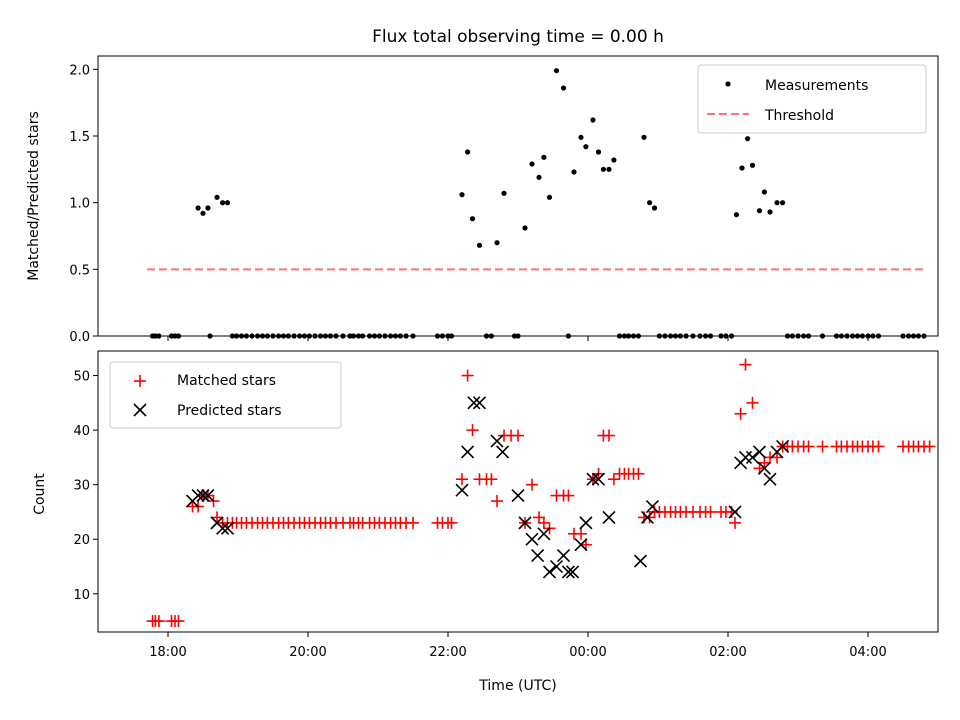 Image resolution: width=960 pixels, height=720 pixels. Describe the element at coordinates (81, 377) in the screenshot. I see `count-y-tick-label: 50` at that location.